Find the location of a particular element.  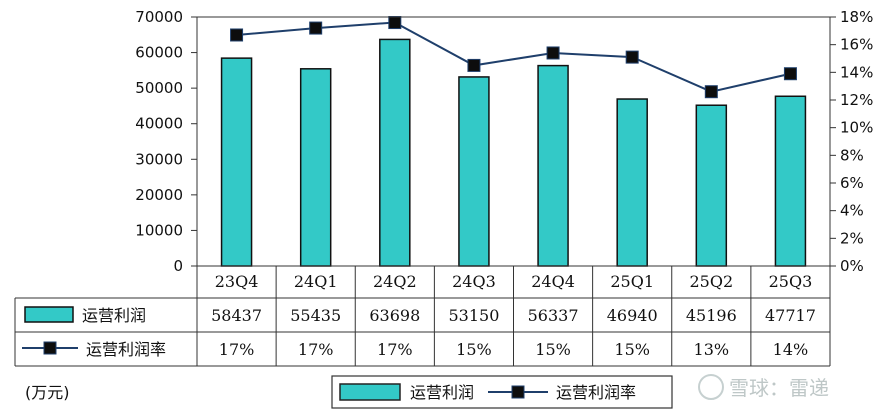

bar-value-label: 53150 is located at coordinates (473, 315).